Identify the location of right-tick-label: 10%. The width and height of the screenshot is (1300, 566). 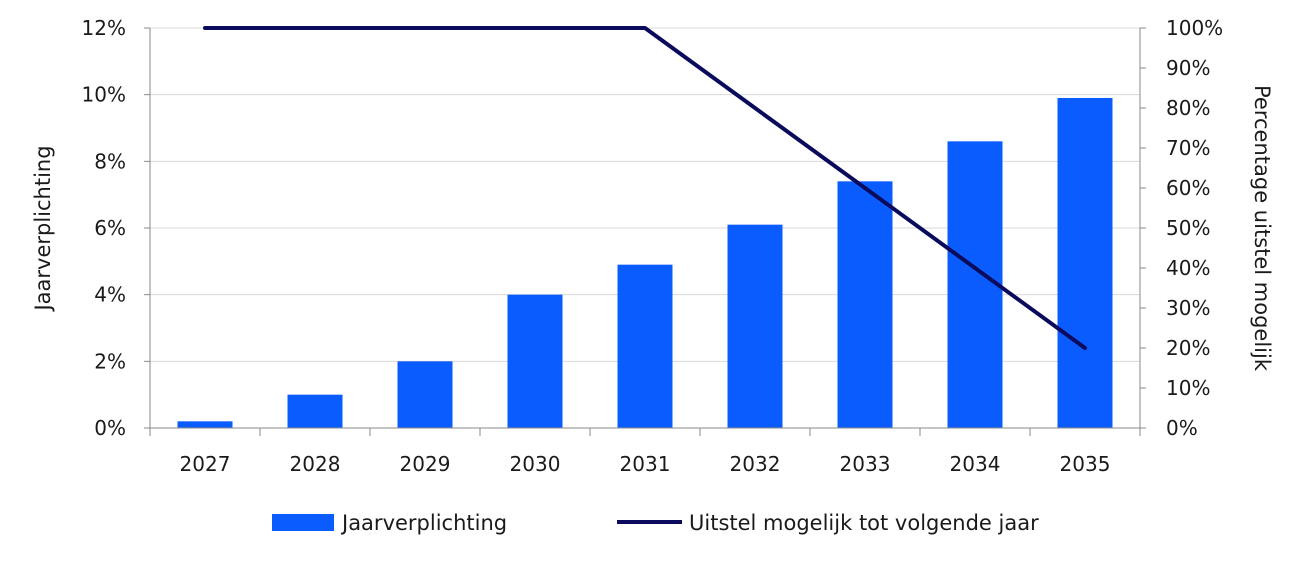
(1188, 388).